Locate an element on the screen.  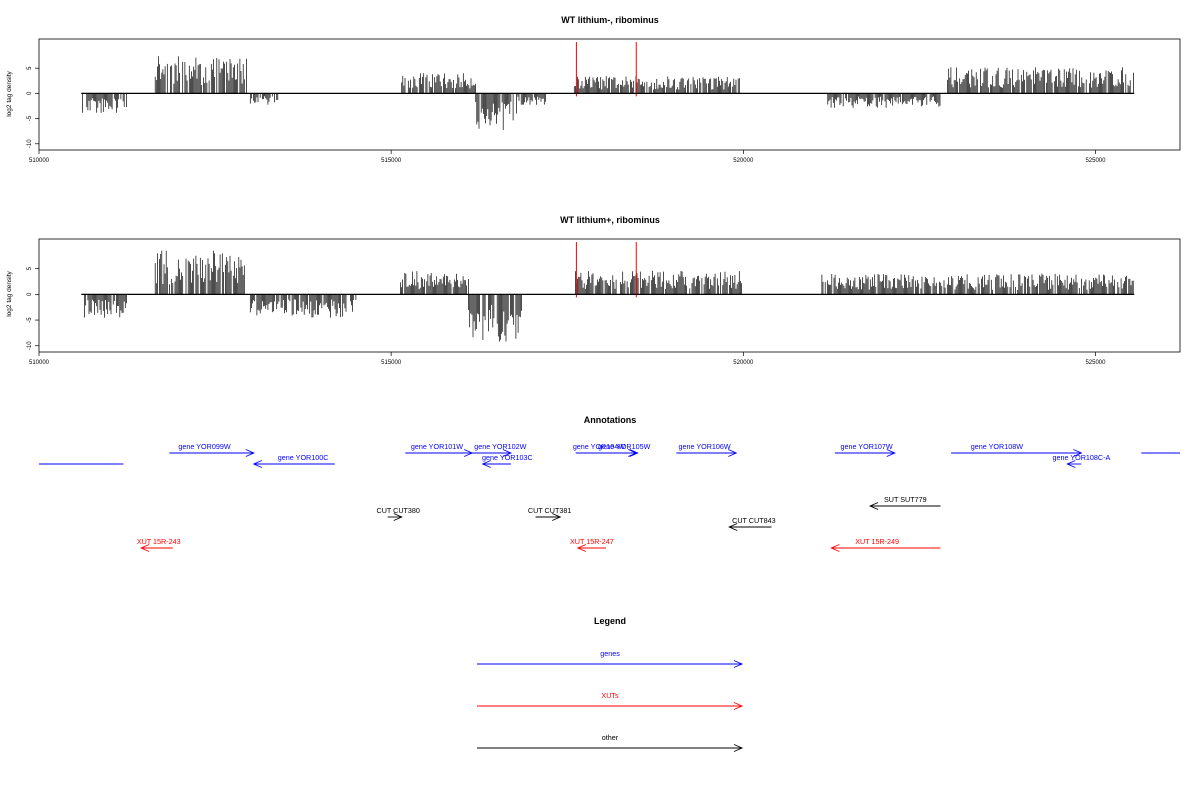
annotation-feature: gene YOR105W is located at coordinates (624, 449).